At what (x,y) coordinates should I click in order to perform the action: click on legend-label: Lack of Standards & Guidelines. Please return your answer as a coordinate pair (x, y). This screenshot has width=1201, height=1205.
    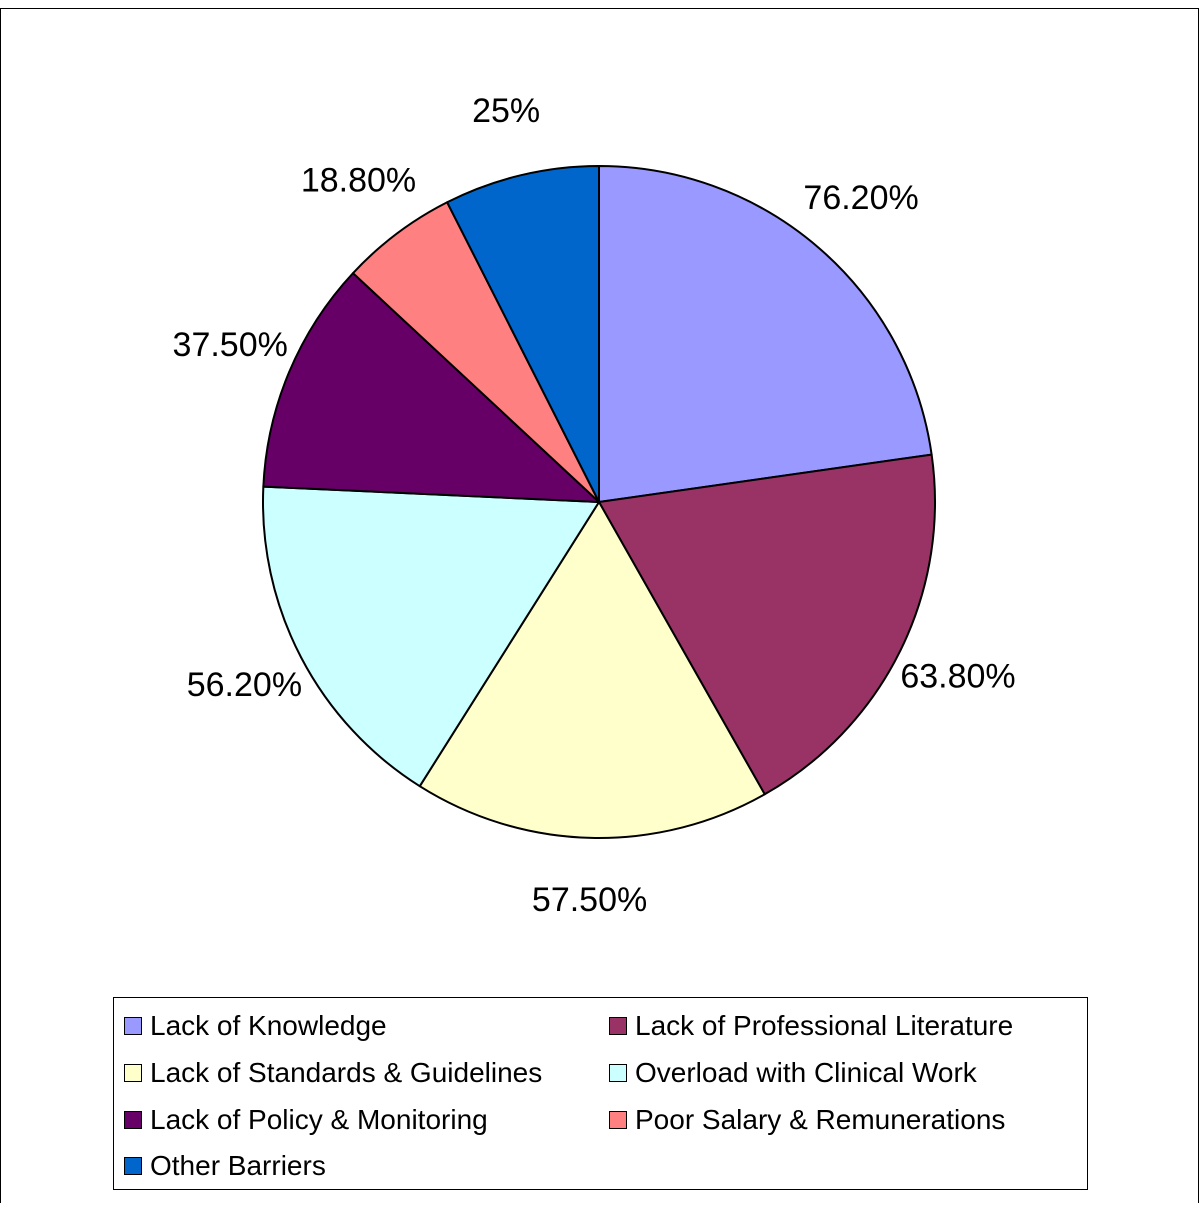
    Looking at the image, I should click on (346, 1072).